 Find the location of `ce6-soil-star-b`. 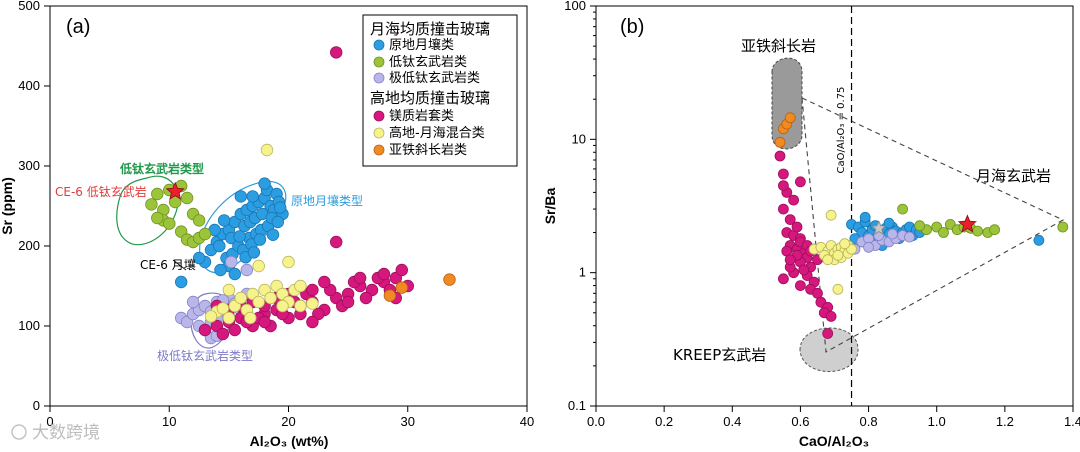

ce6-soil-star-b is located at coordinates (879, 227).